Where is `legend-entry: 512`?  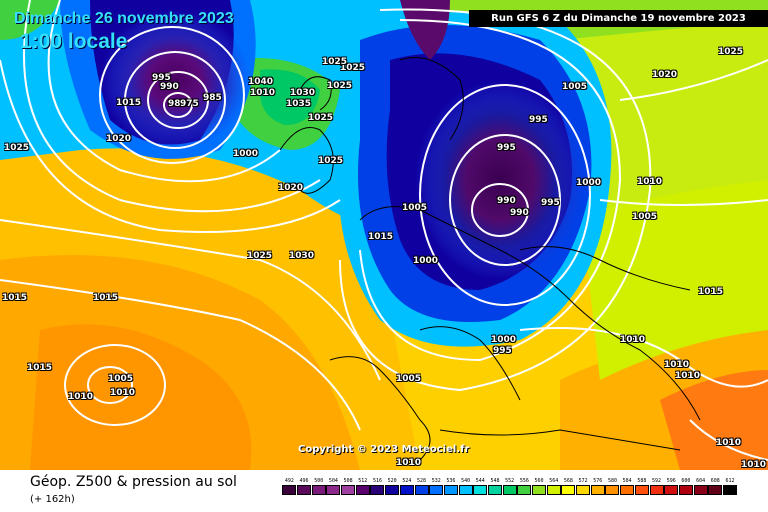
legend-entry: 512 is located at coordinates (362, 486).